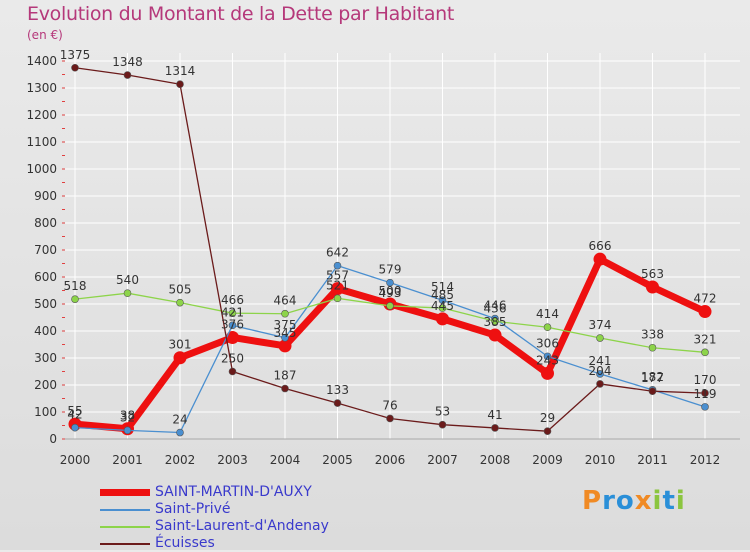 The image size is (750, 552). Describe the element at coordinates (495, 460) in the screenshot. I see `x-tick-label: 2008` at that location.